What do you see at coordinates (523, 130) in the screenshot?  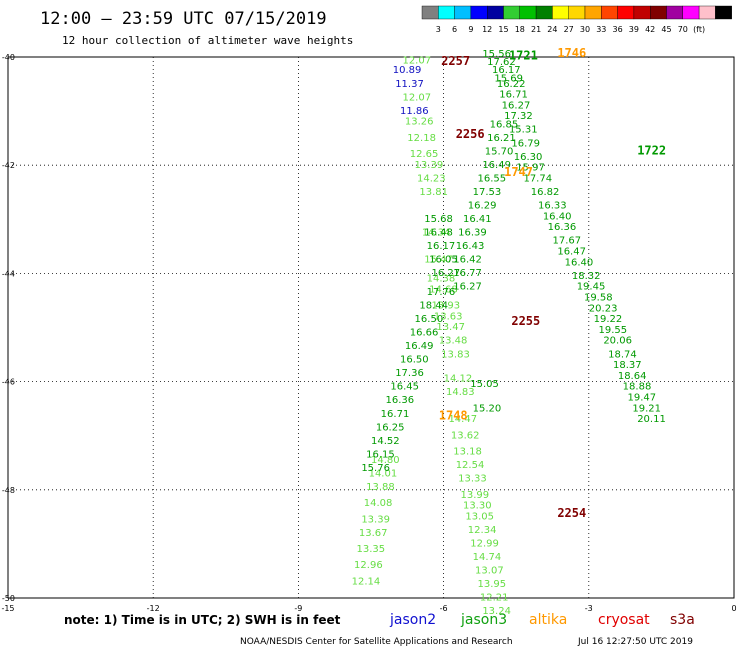 I see `wave-height-value: 15.31` at bounding box center [523, 130].